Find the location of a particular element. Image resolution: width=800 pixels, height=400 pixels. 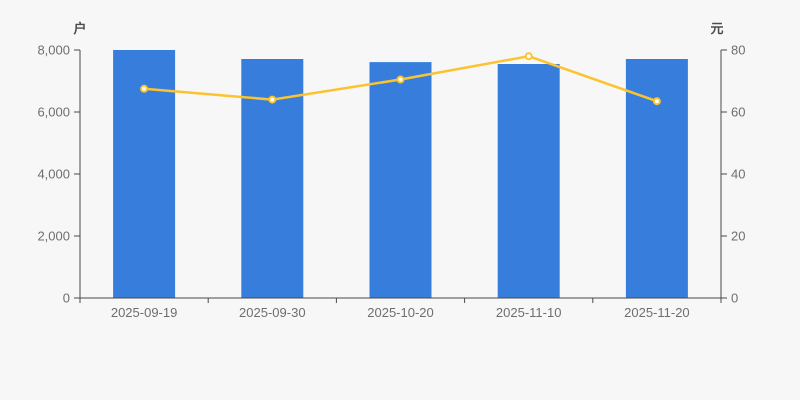

x-axis-category-label: 2025-09-30 is located at coordinates (272, 312).